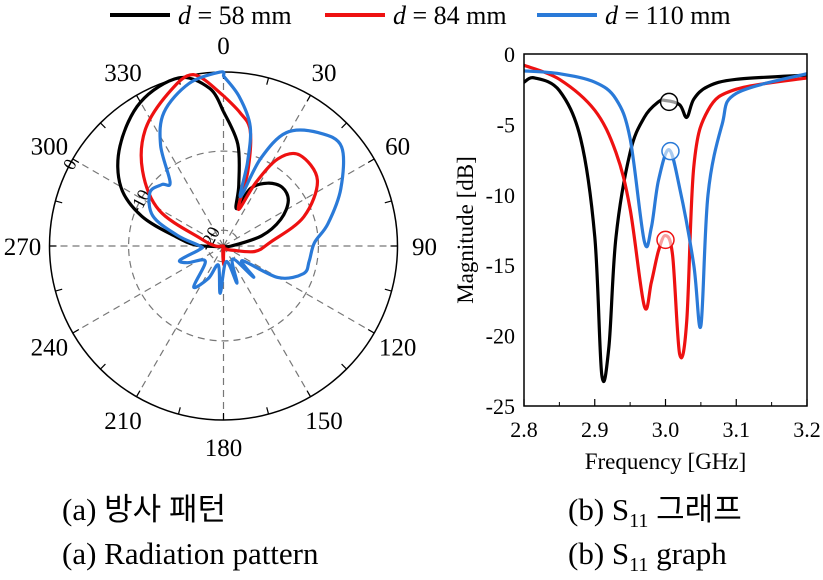 Image resolution: width=823 pixels, height=580 pixels. I want to click on caption-b-korean-sub: 11, so click(639, 521).